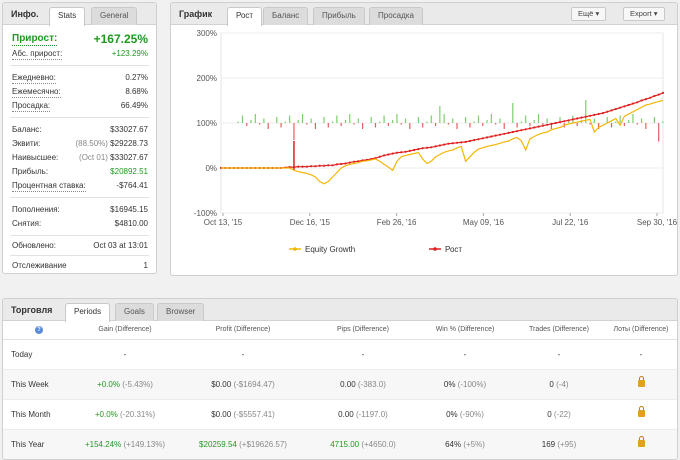 This screenshot has height=460, width=680. Describe the element at coordinates (589, 14) in the screenshot. I see `more-menu-button: Ещё ▾` at that location.